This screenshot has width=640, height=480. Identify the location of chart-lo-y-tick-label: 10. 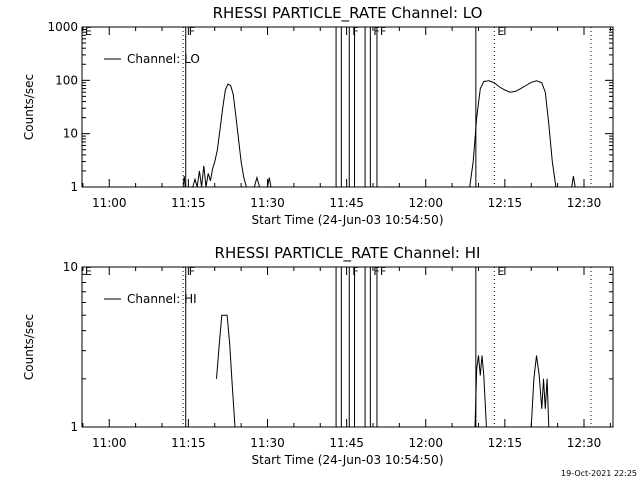
(70, 134).